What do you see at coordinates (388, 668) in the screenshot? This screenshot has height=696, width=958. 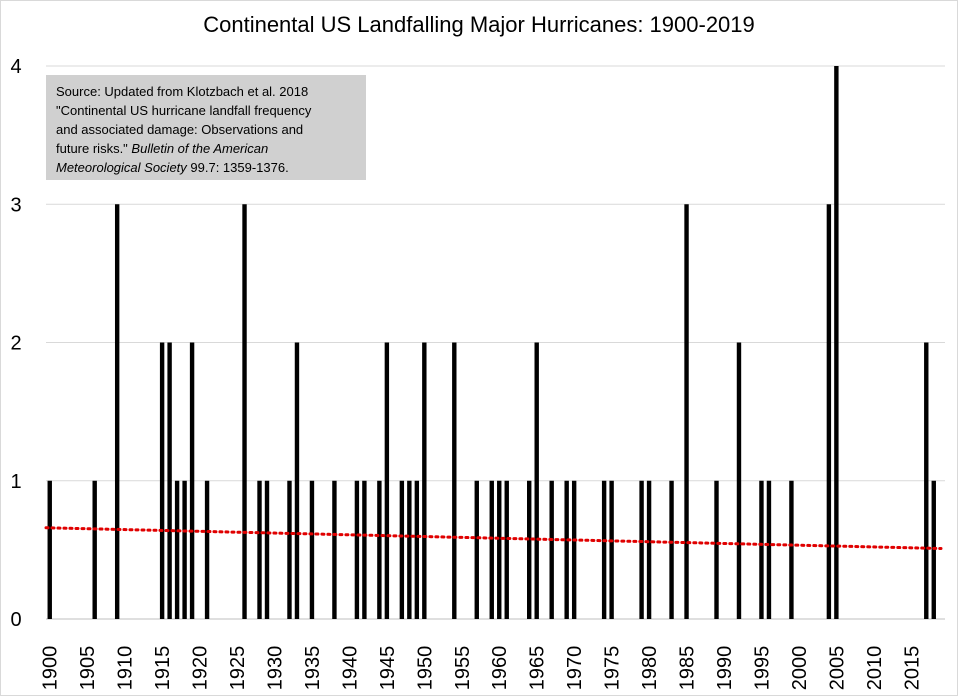 I see `x-tick-label: 1945` at bounding box center [388, 668].